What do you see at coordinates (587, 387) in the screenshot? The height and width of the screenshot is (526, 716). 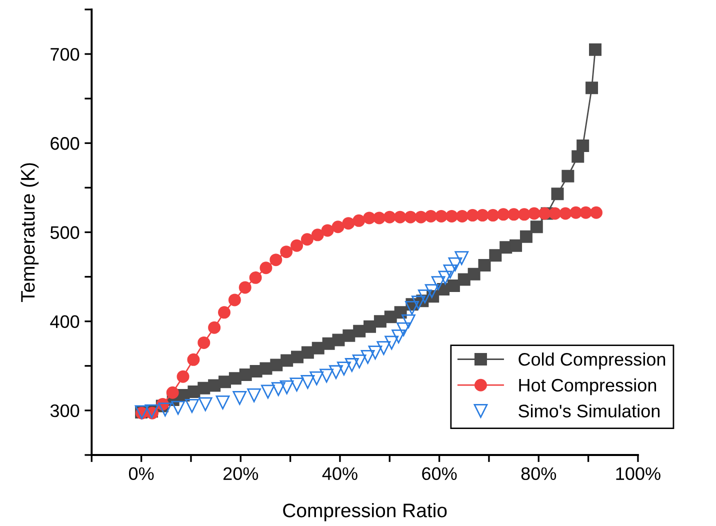 I see `legend-label: Hot Compression` at bounding box center [587, 387].